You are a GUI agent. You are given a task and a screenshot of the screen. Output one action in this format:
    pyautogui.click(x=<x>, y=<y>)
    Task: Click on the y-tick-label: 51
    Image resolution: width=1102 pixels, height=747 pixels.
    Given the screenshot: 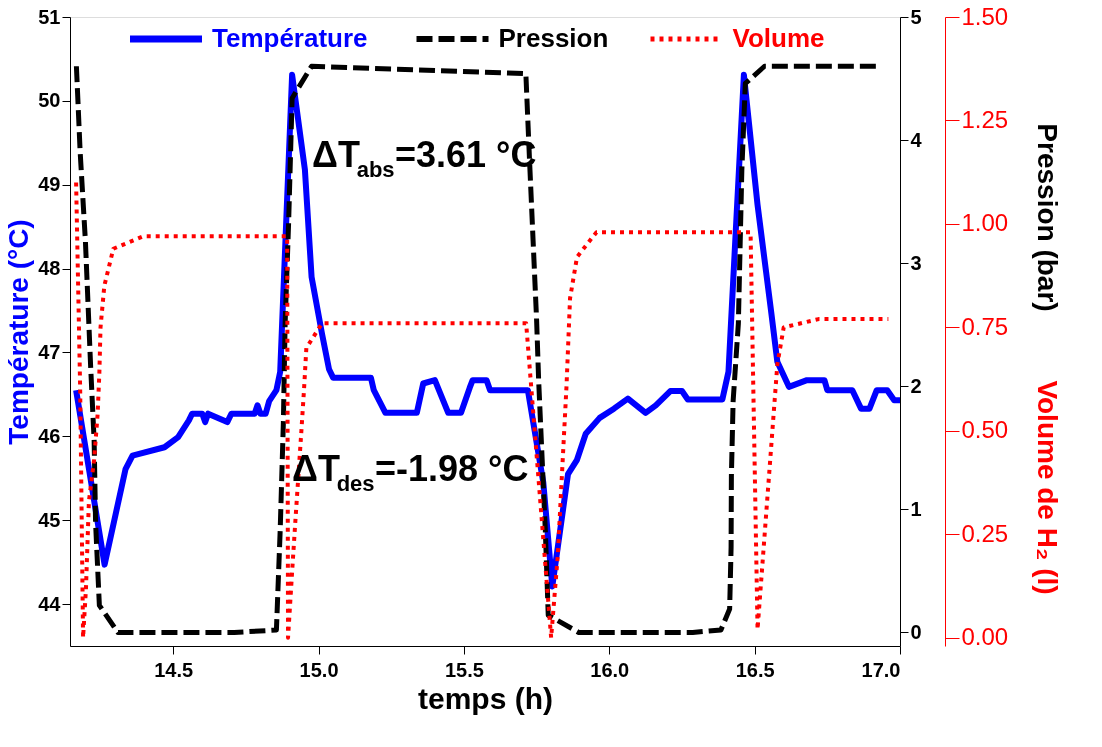 What is the action you would take?
    pyautogui.click(x=49, y=16)
    